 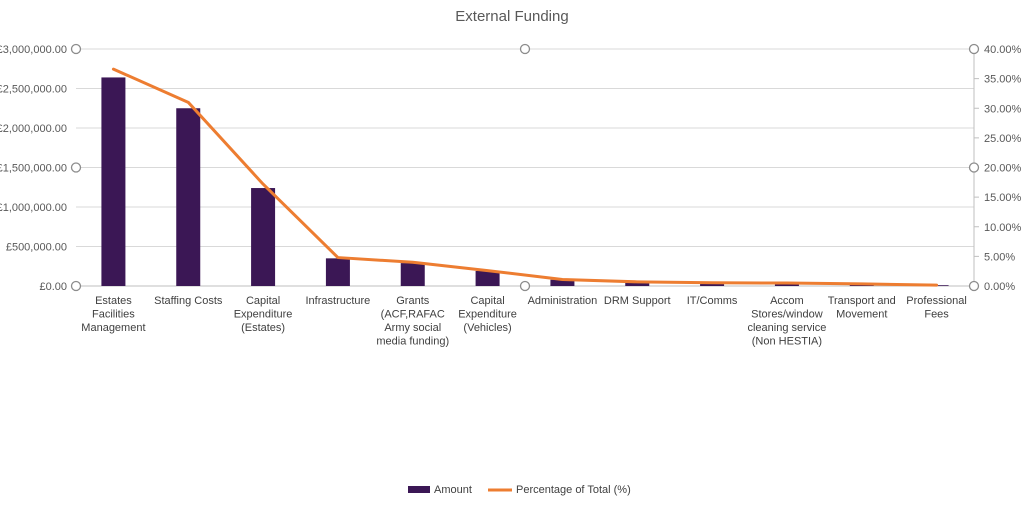 I want to click on x-category-label: Staffing Costs, so click(x=188, y=301).